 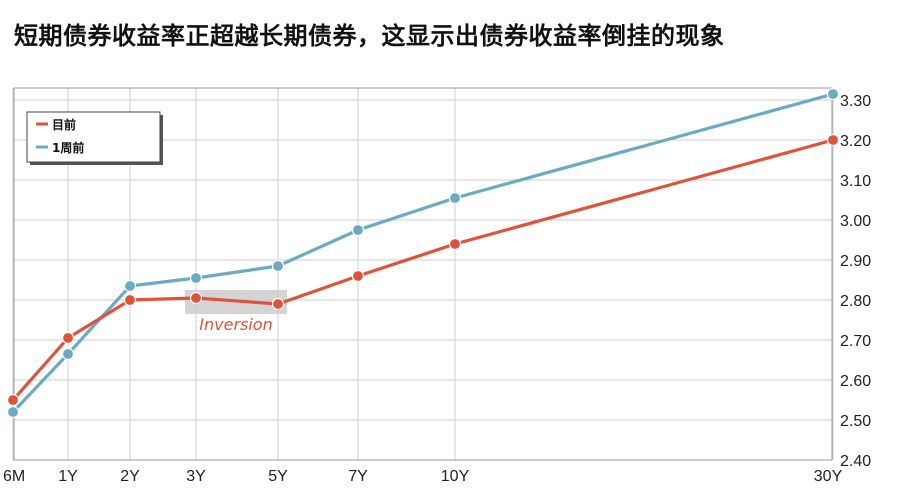 I want to click on y-axis-ticks: 3.30 3.20 3.10 3.00 2.90 2.80 2.70 2.60 2.50 2.40, so click(x=855, y=281).